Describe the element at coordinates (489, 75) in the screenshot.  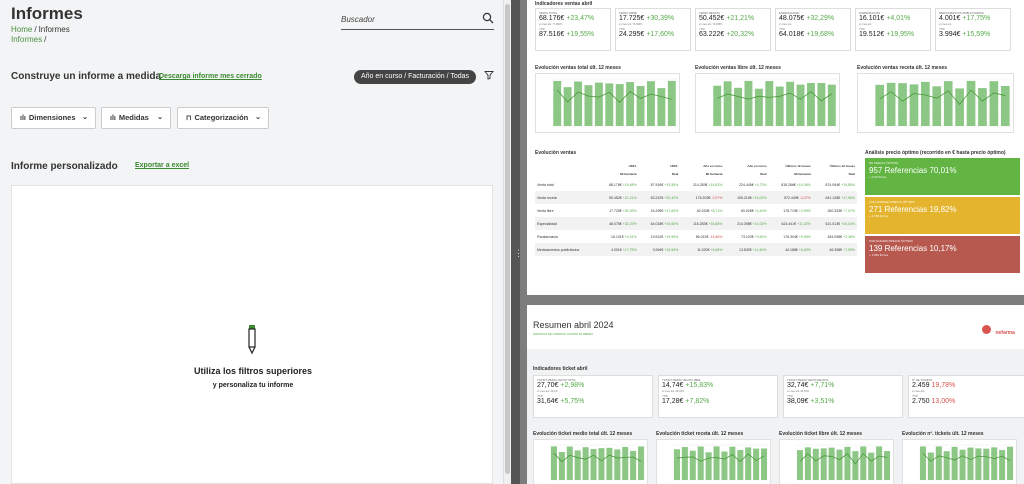
I see `filter-icon` at that location.